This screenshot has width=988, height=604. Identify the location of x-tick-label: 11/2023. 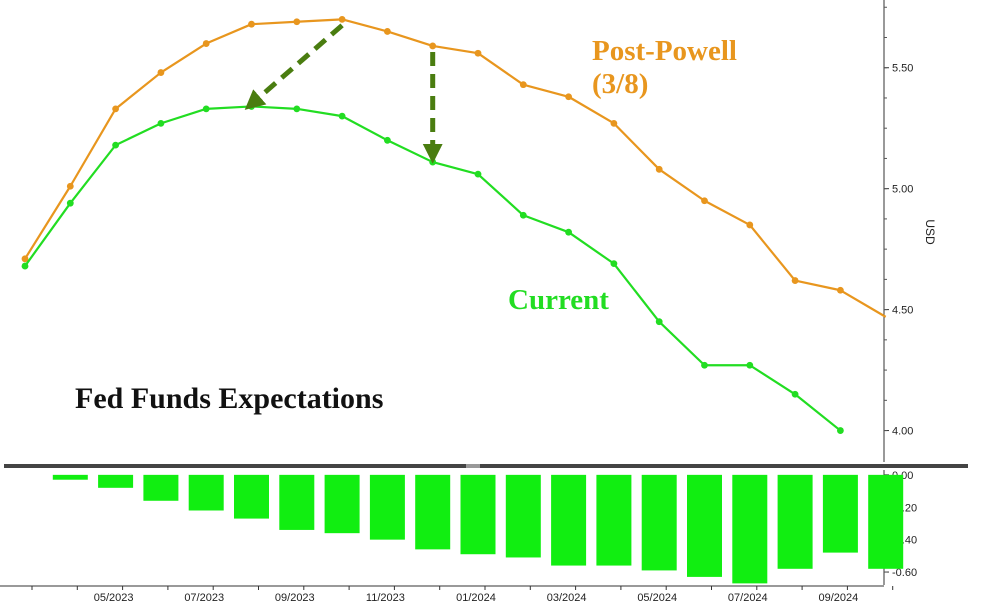
(385, 598).